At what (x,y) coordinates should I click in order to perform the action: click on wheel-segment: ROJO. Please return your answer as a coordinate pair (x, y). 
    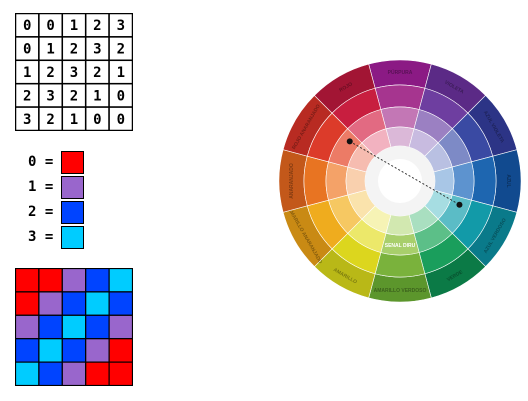
    Looking at the image, I should click on (353, 110).